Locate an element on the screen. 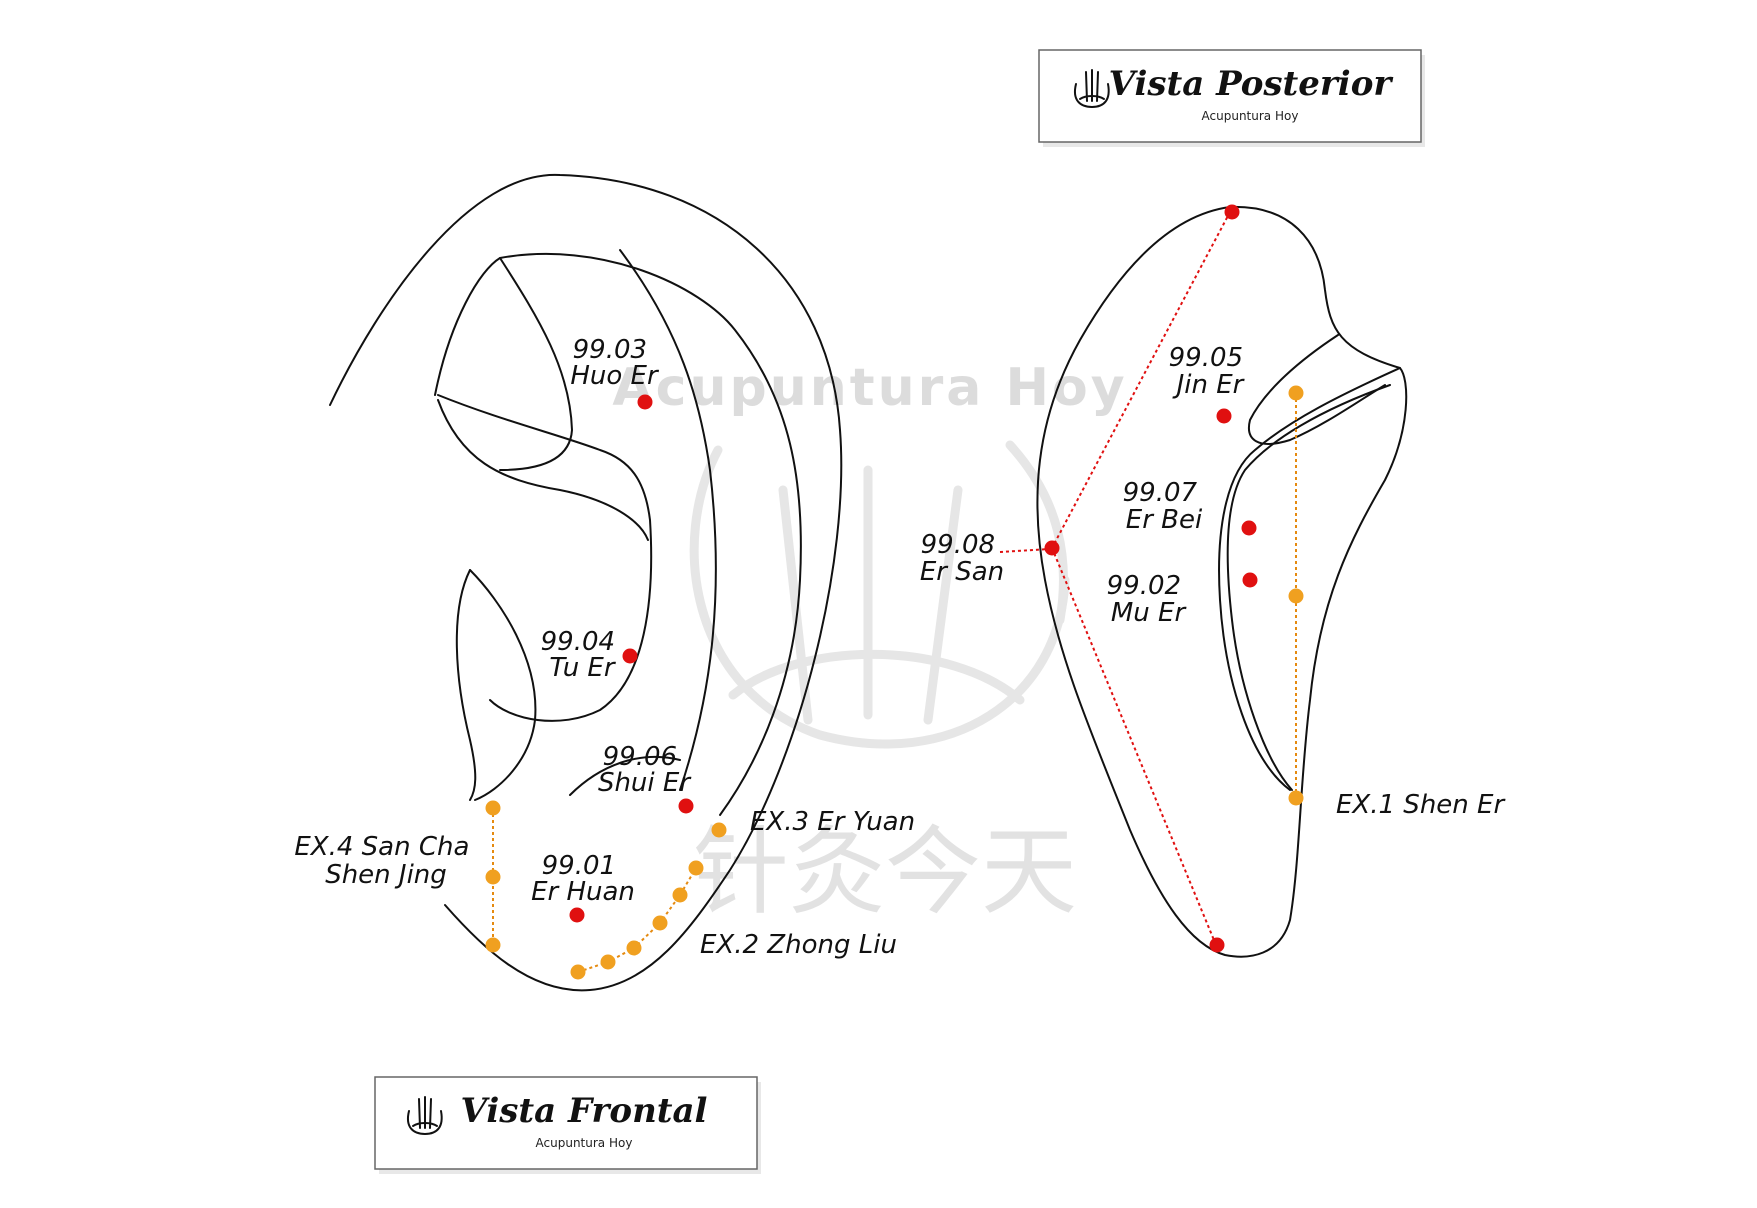 The height and width of the screenshot is (1208, 1757). tragus-lobe-edge is located at coordinates (466, 685).